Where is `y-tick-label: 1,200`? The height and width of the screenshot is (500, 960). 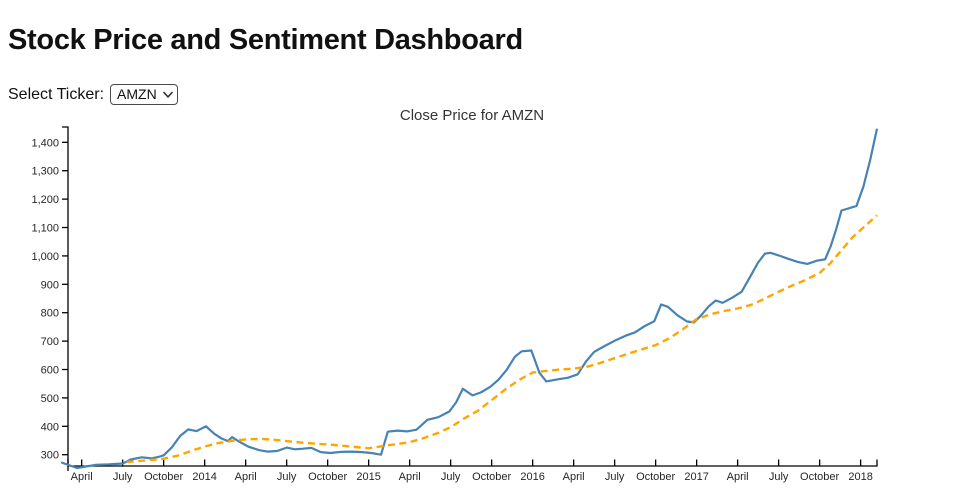 y-tick-label: 1,200 is located at coordinates (45, 200).